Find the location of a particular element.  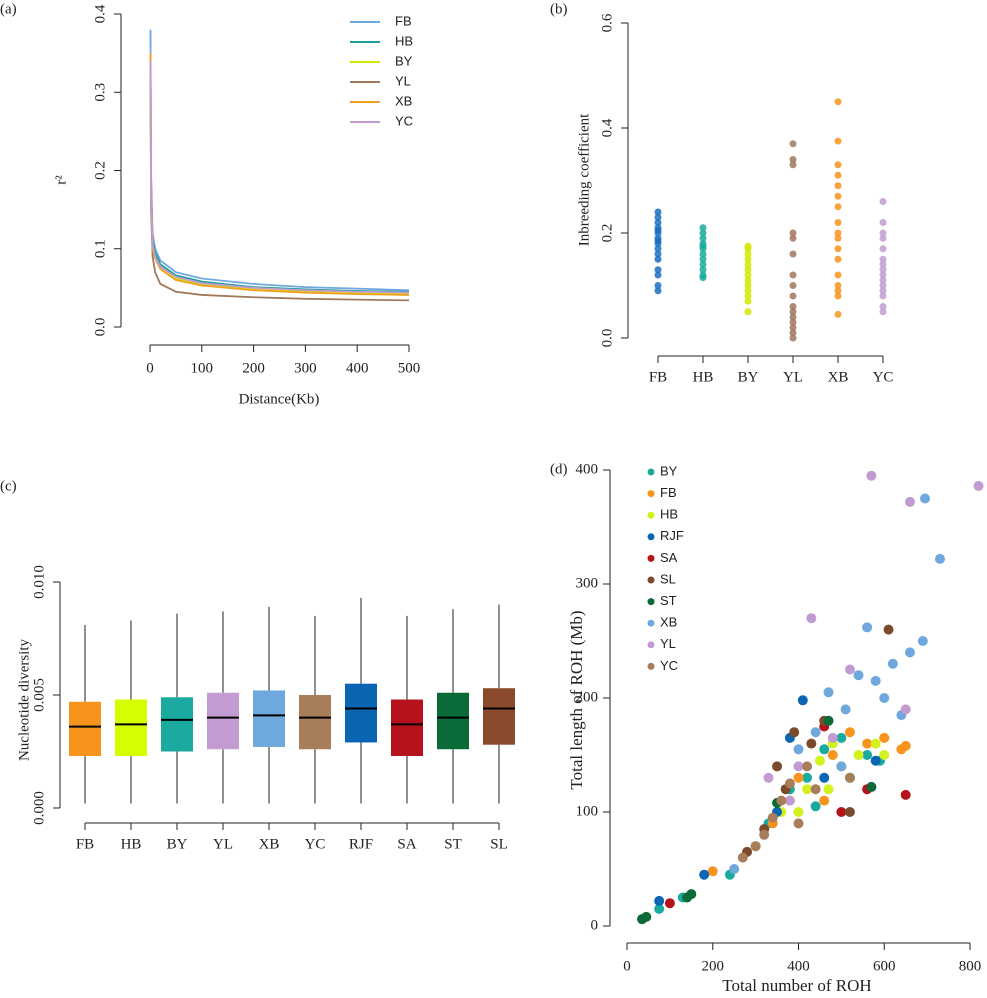

x-tick-label: BY is located at coordinates (748, 377).